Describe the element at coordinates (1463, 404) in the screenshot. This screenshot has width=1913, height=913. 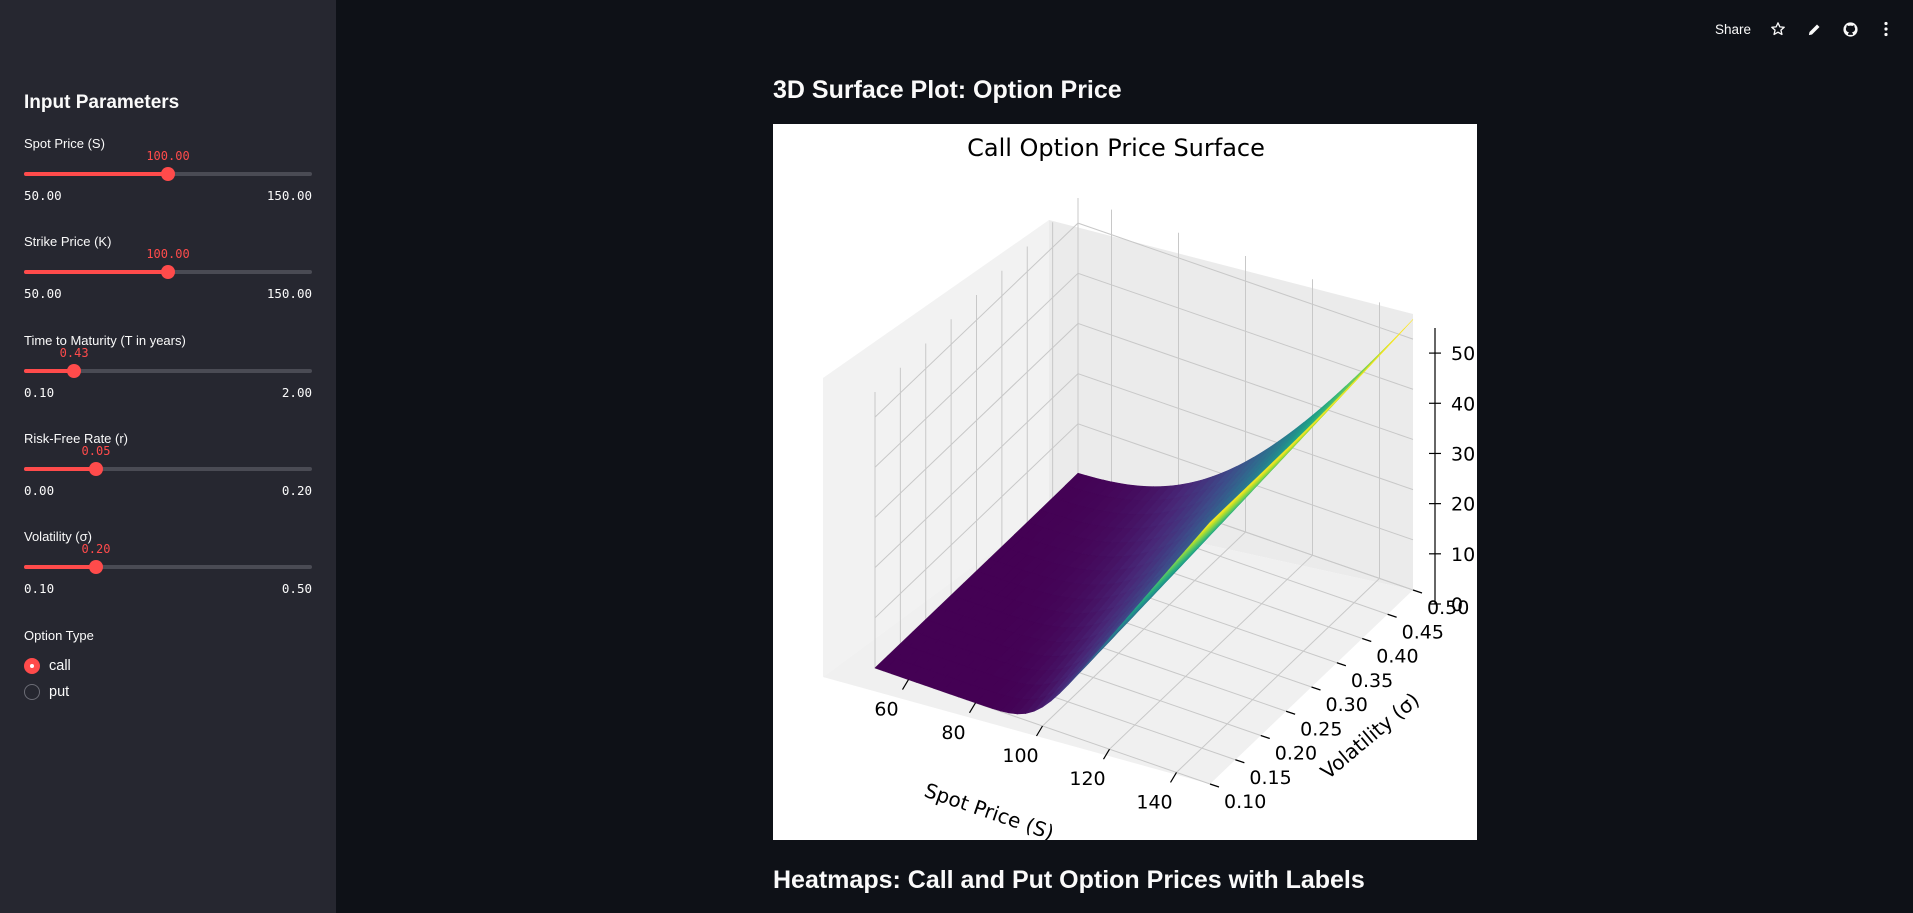
I see `z-tick-label: 40` at that location.